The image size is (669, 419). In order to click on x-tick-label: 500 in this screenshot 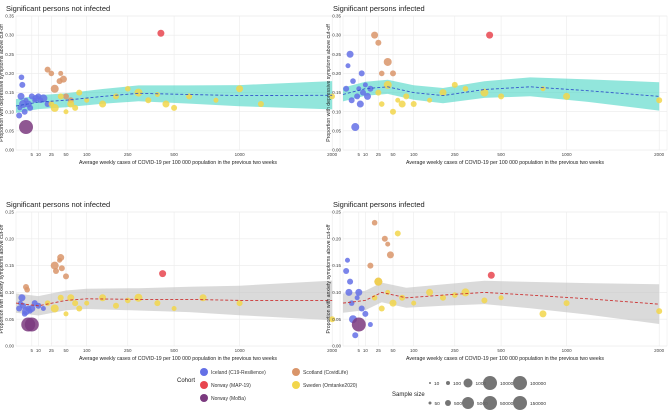, I will do `click(501, 154)`.